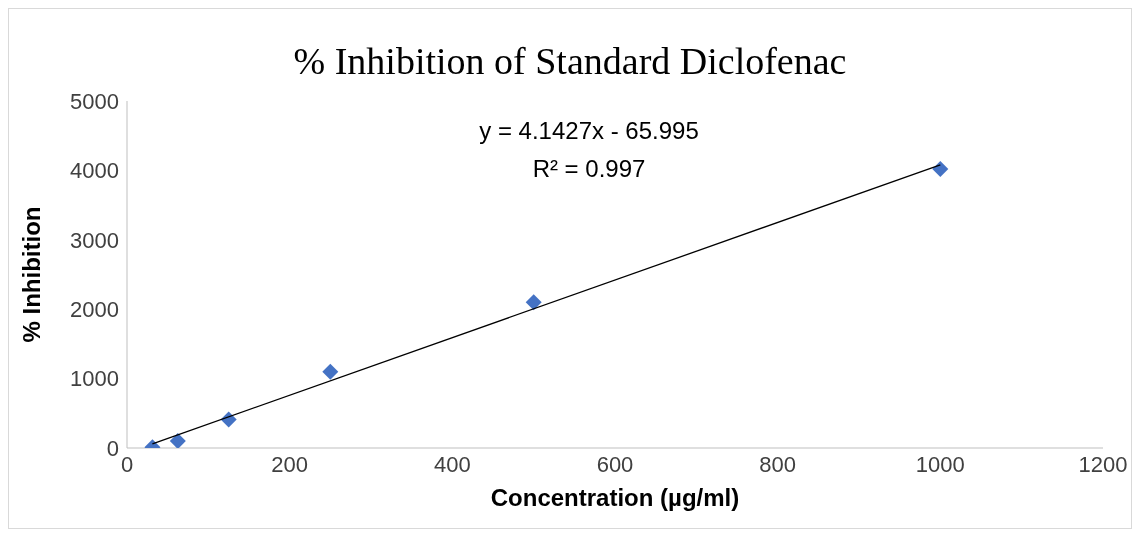 The height and width of the screenshot is (535, 1138). What do you see at coordinates (452, 464) in the screenshot?
I see `x-tick-label: 400` at bounding box center [452, 464].